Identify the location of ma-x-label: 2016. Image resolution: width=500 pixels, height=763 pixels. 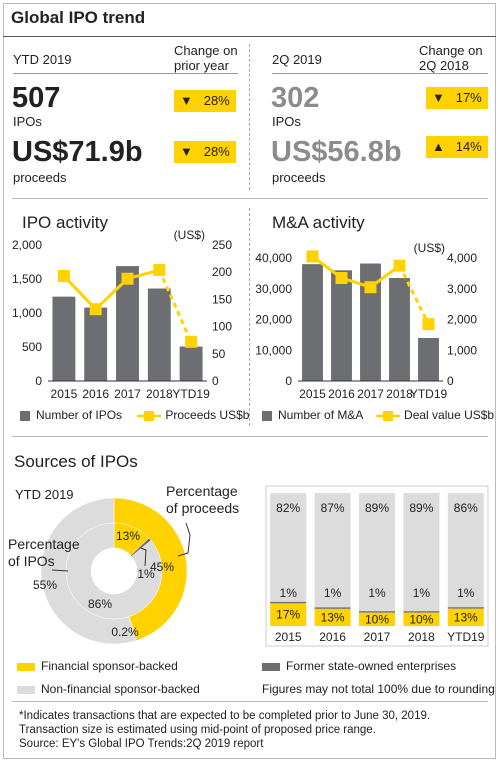
(341, 394).